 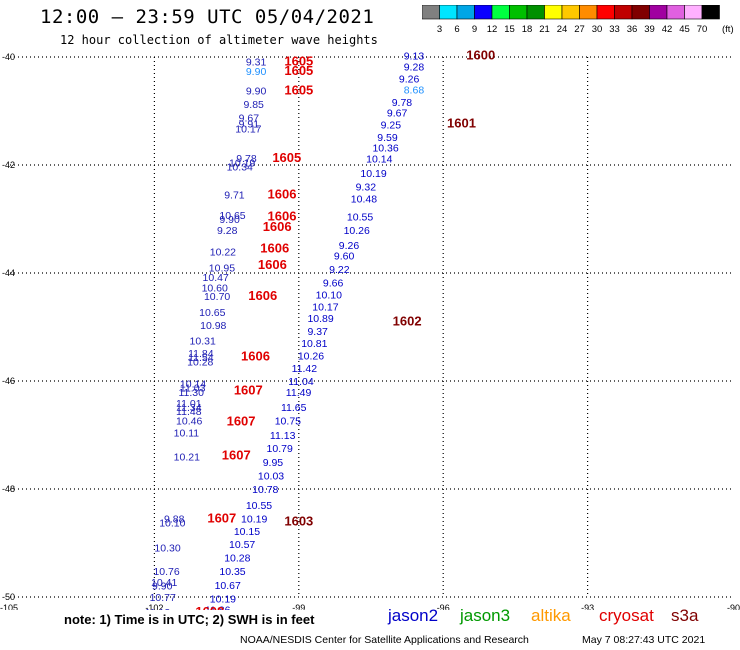 I want to click on wave-height-label: 10.77, so click(x=163, y=598).